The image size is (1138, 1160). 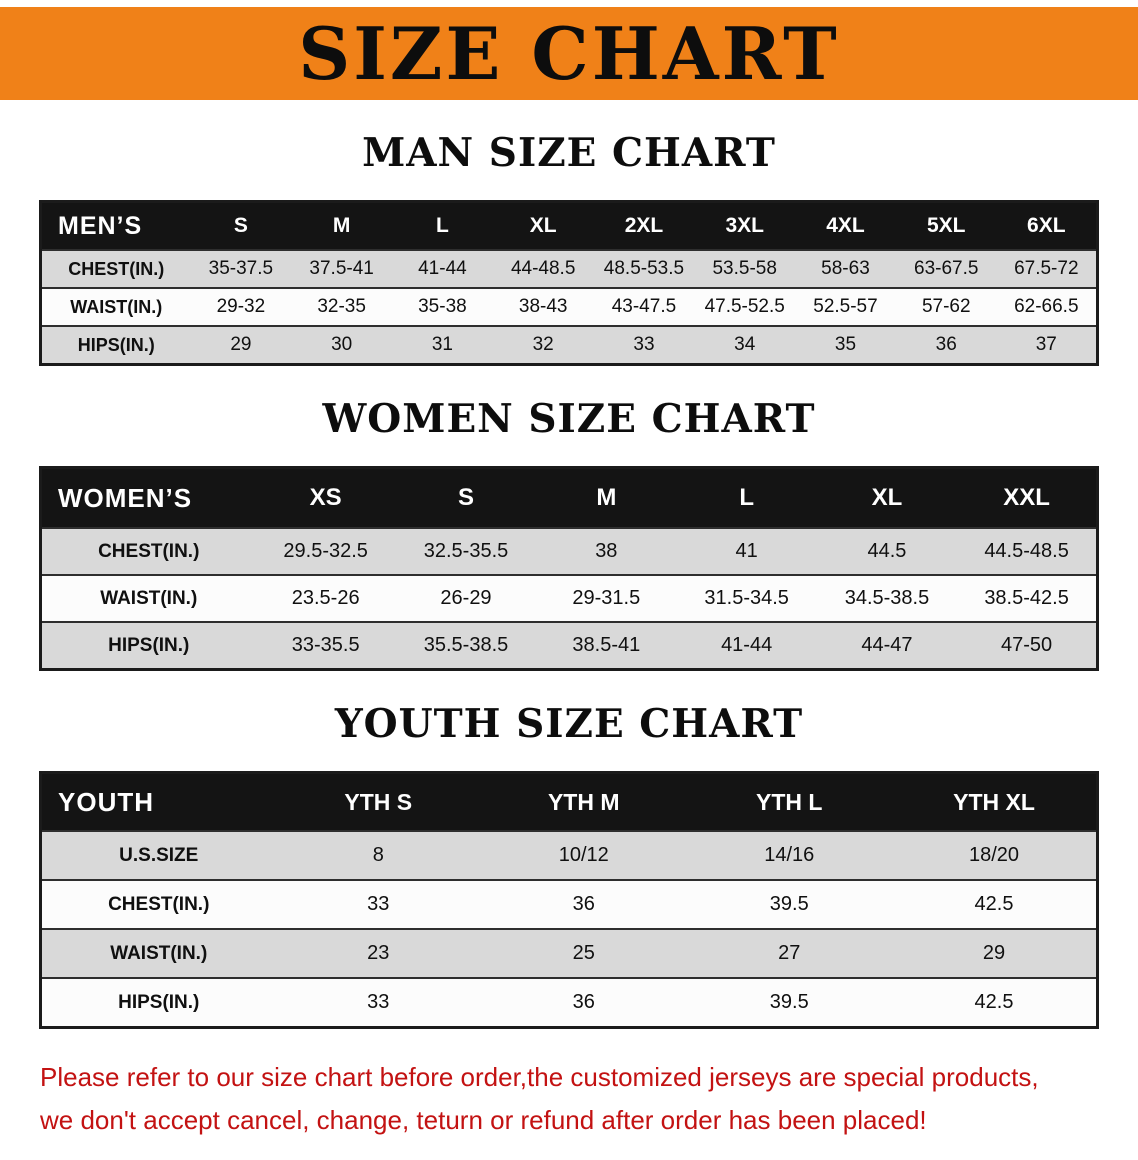 I want to click on cell-value: 52.5-57, so click(x=845, y=306).